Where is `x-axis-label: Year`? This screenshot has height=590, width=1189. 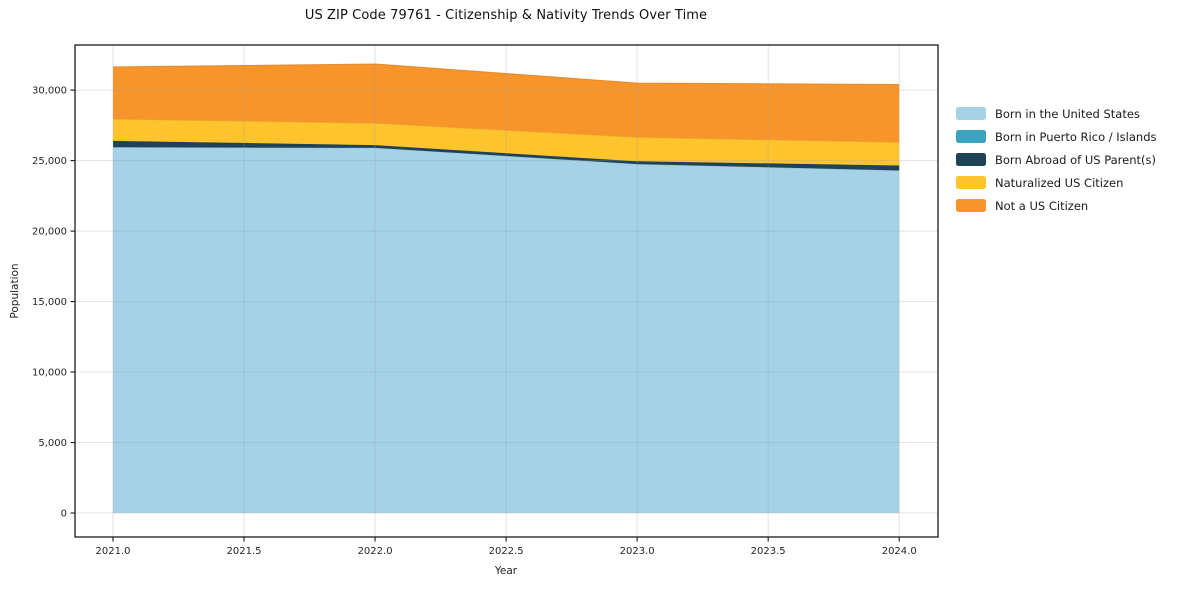 x-axis-label: Year is located at coordinates (506, 571).